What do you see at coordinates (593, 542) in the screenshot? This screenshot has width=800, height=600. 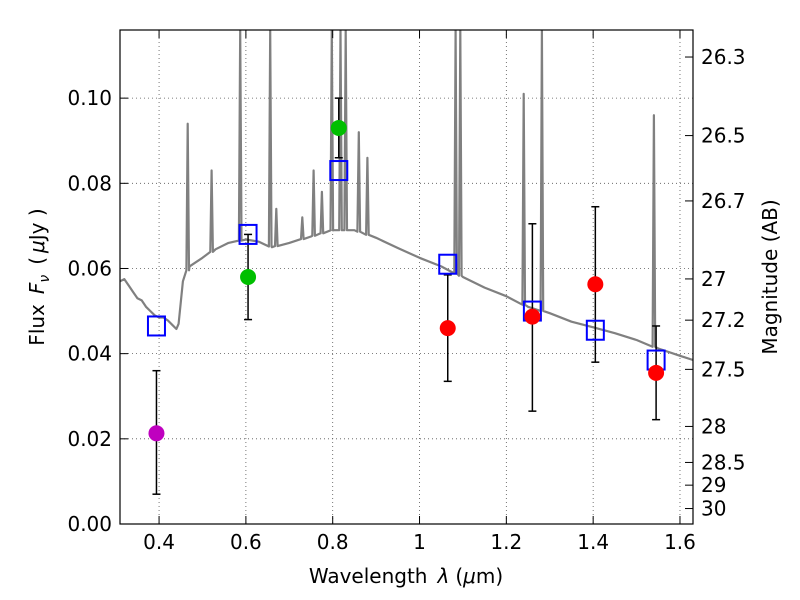 I see `x-tick-label: 1.4` at bounding box center [593, 542].